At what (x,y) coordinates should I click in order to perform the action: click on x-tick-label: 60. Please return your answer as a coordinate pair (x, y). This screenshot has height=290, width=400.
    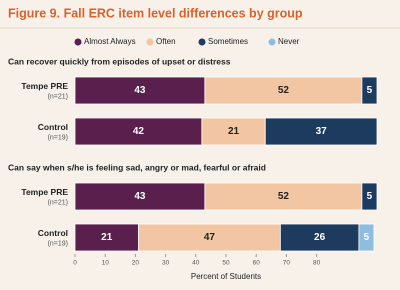
    Looking at the image, I should click on (257, 263).